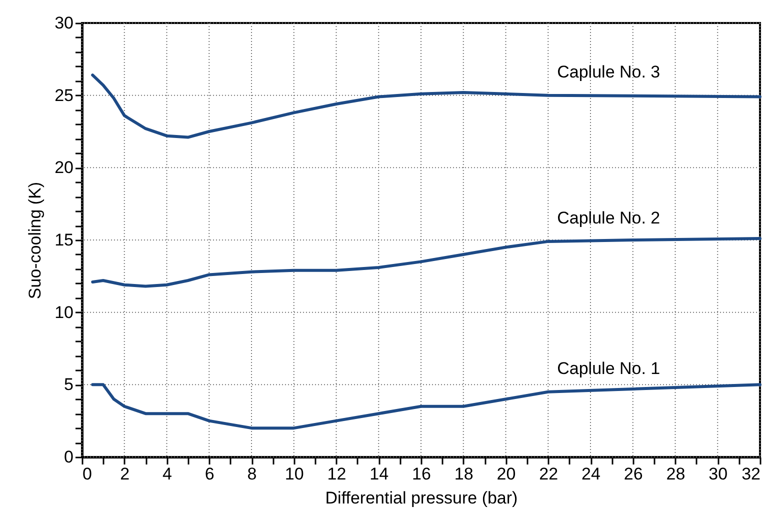  I want to click on x-tick-label: 20, so click(506, 474).